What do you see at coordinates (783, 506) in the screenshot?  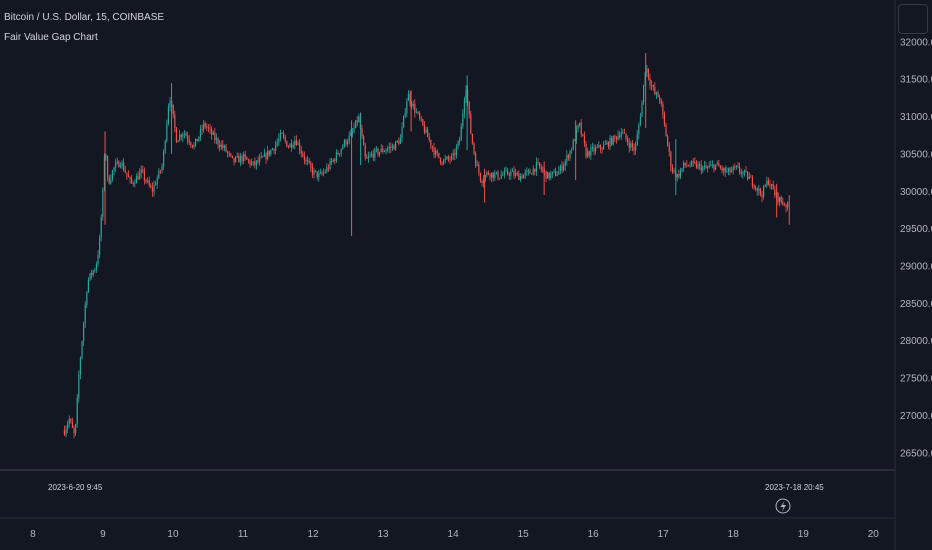 I see `lightning-icon` at bounding box center [783, 506].